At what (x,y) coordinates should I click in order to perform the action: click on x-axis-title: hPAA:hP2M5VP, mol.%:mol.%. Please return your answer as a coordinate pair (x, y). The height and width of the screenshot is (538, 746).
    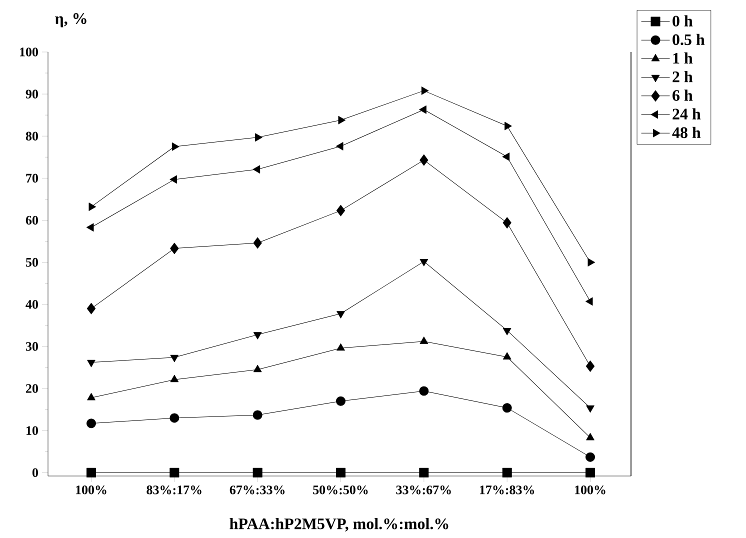
    Looking at the image, I should click on (339, 525).